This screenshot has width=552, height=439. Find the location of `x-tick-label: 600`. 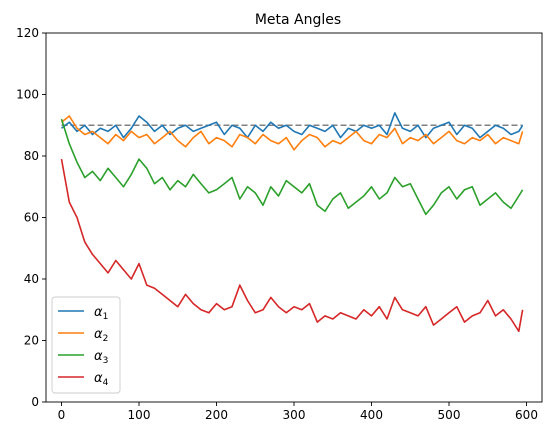

x-tick-label: 600 is located at coordinates (526, 415).